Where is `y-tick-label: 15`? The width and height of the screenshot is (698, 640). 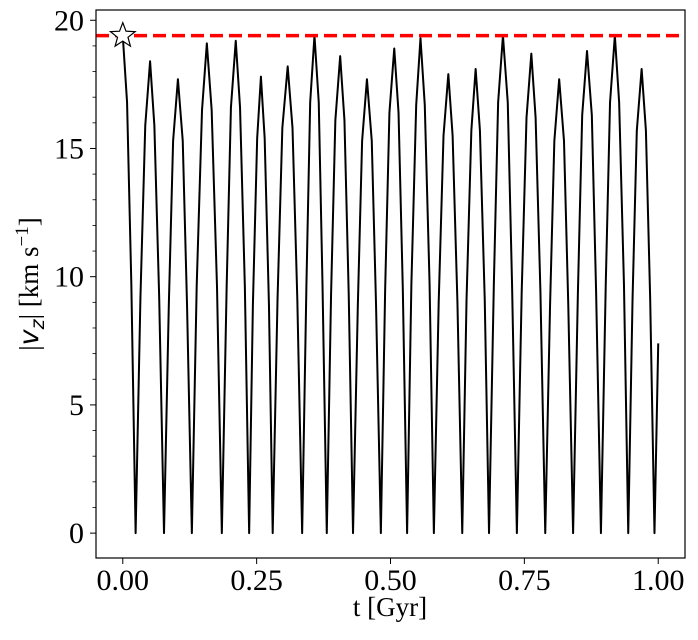
y-tick-label: 15 is located at coordinates (69, 148).